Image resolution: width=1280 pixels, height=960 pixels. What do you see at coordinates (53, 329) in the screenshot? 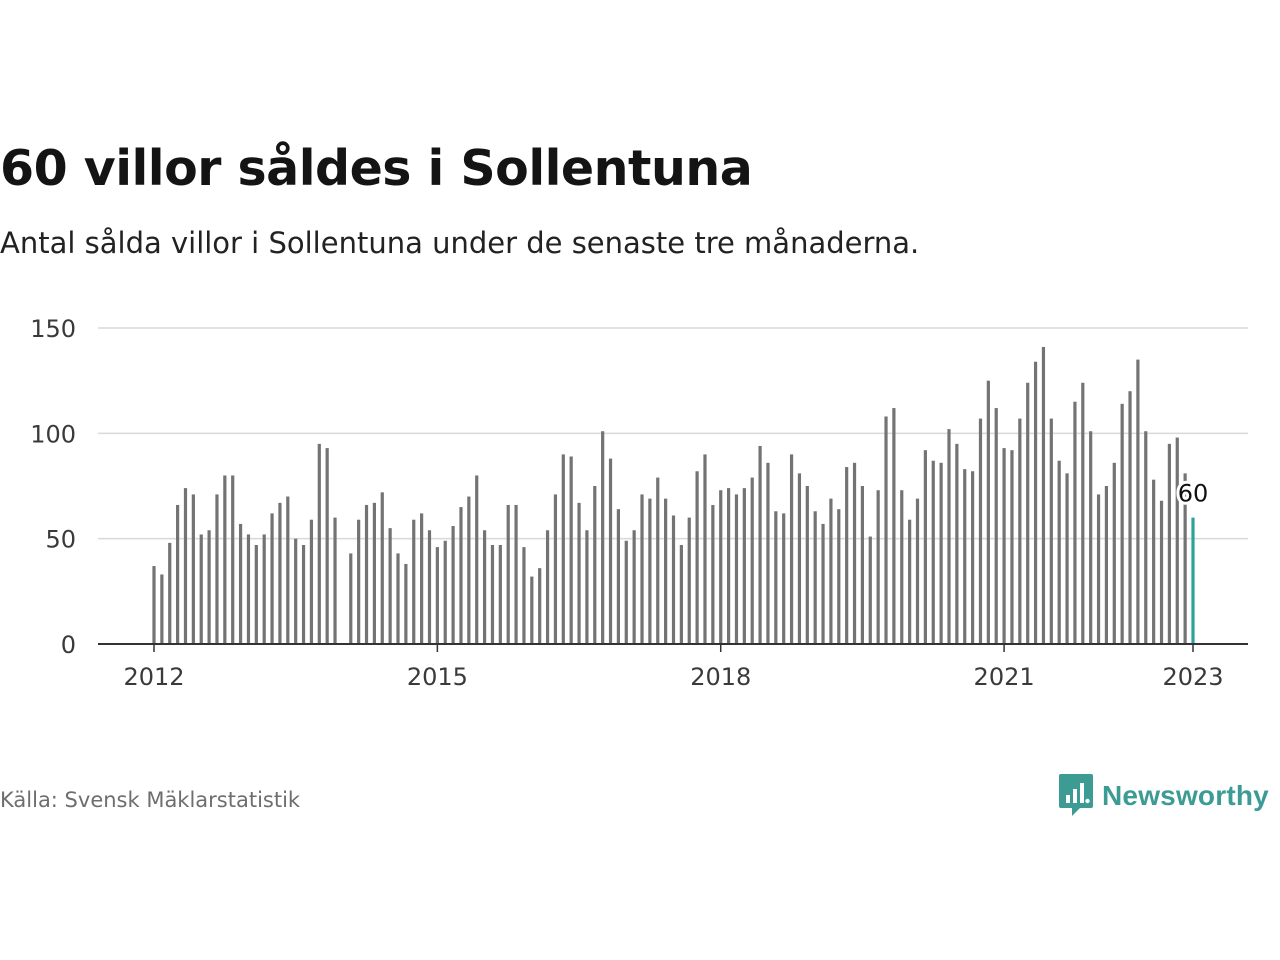
I see `y-tick-label: 150` at bounding box center [53, 329].